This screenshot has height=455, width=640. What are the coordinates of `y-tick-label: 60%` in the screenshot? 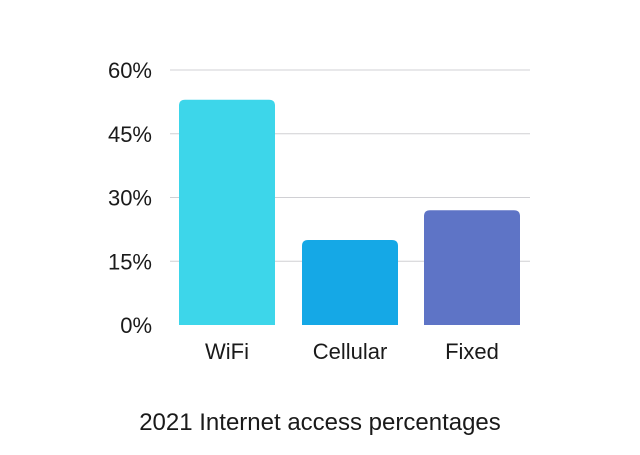 It's located at (130, 70).